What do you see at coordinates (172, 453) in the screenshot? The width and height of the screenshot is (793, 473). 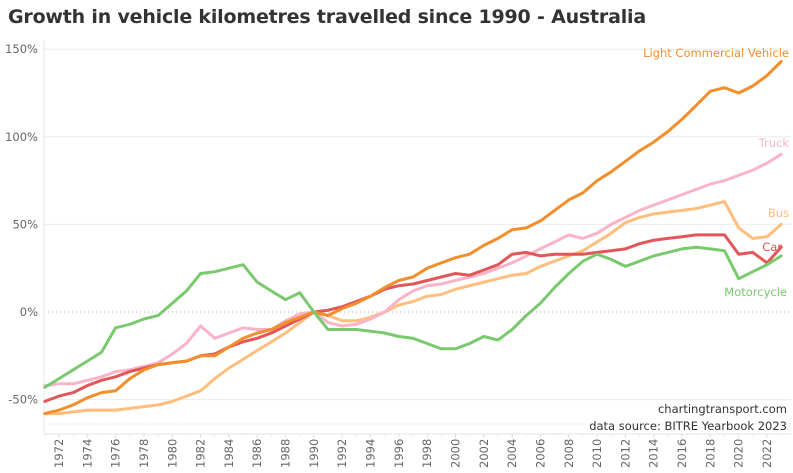 I see `x-tick-label: 1980` at bounding box center [172, 453].